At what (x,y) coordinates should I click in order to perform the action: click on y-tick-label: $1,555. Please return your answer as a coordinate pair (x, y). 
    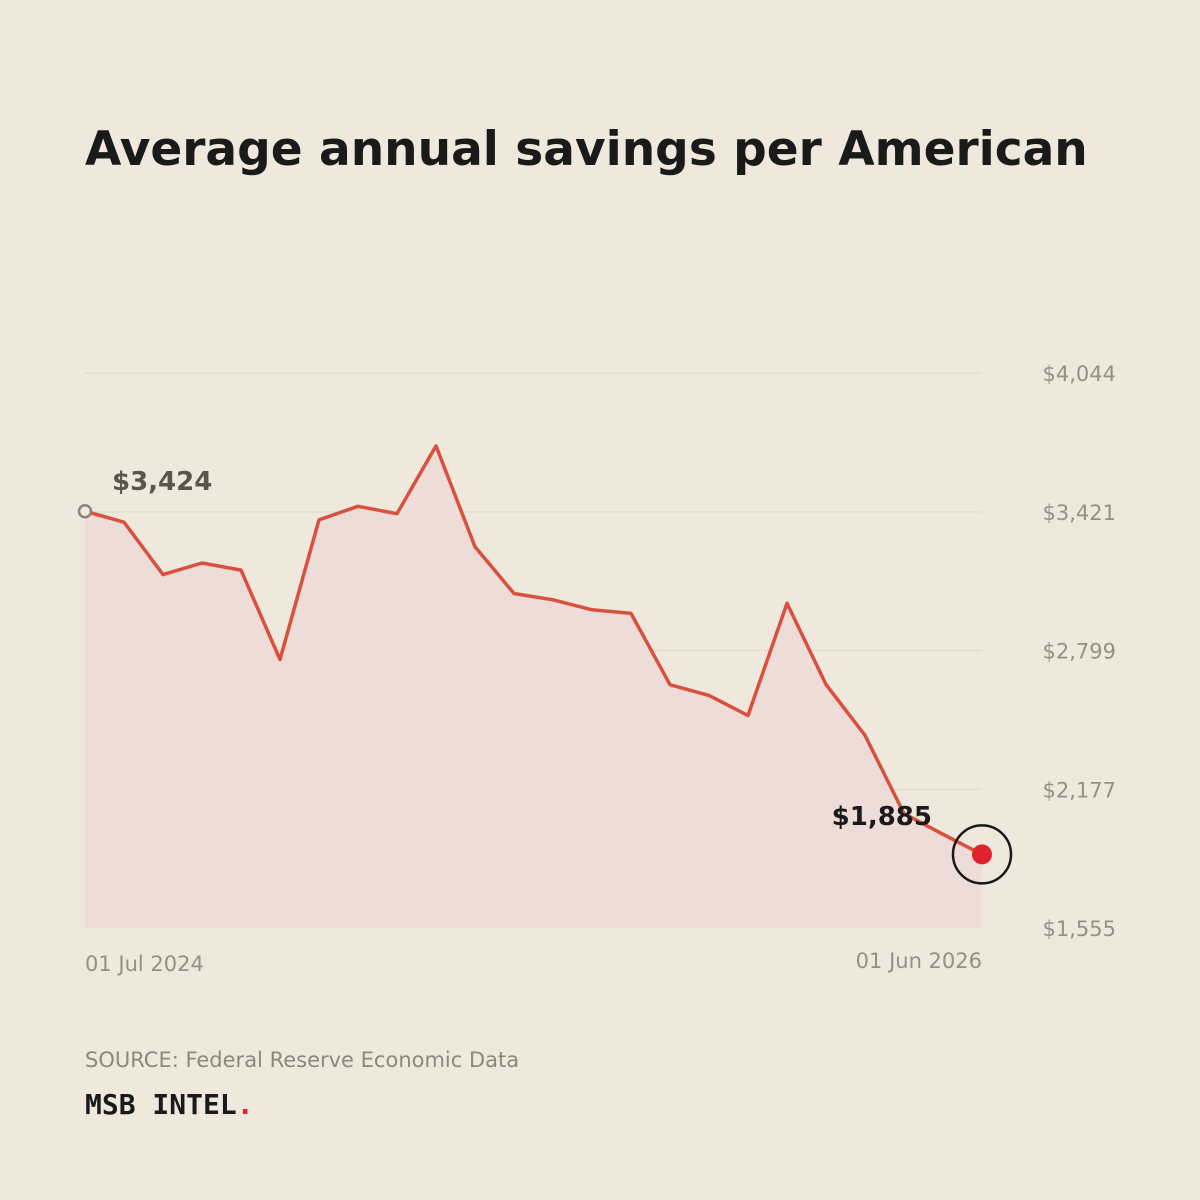
    Looking at the image, I should click on (1079, 929).